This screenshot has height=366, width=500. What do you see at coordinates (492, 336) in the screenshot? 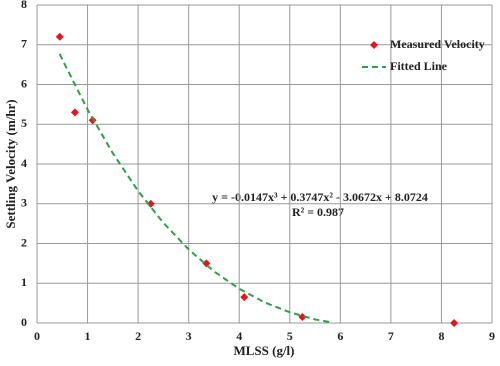
I see `x-tick-label: 9` at bounding box center [492, 336].